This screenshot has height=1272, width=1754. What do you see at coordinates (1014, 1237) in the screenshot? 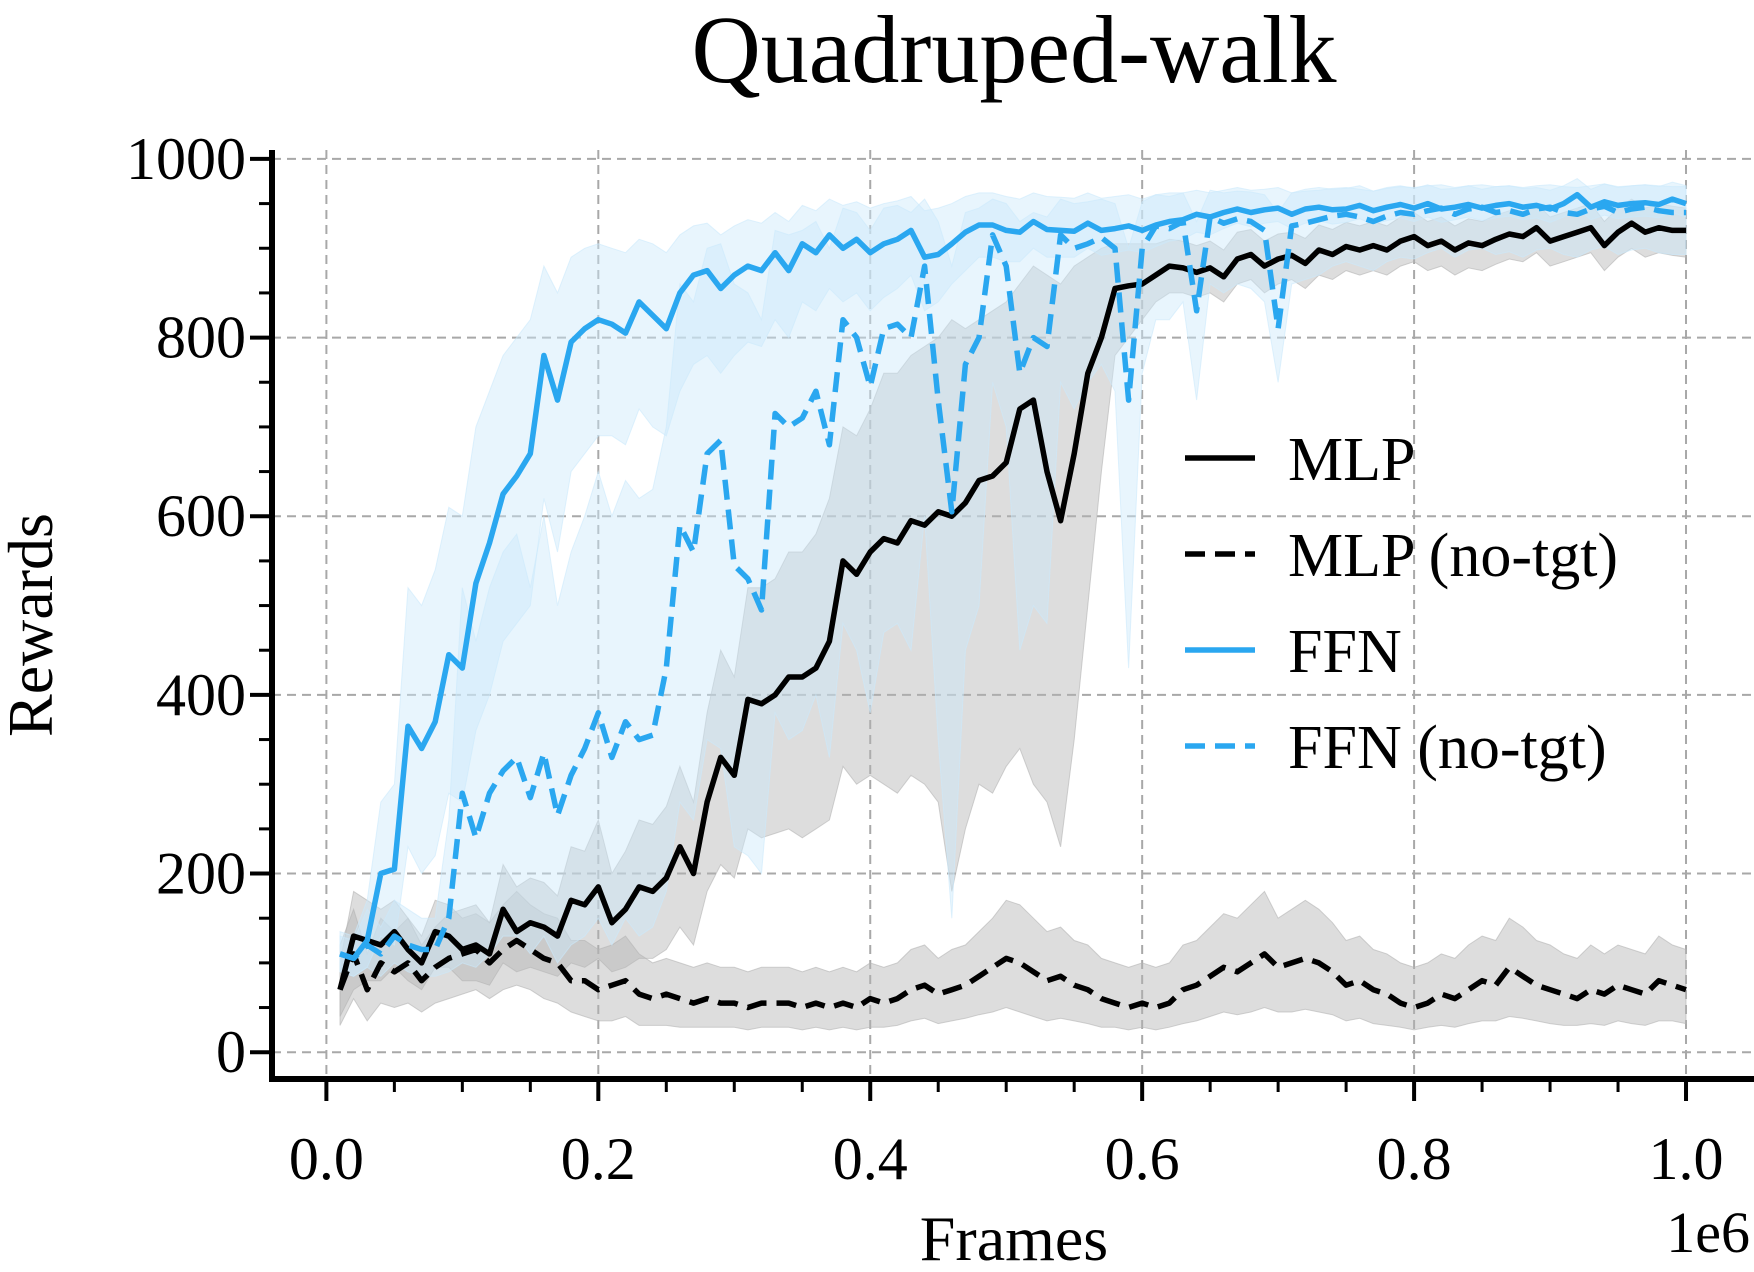
I see `x-axis-label: Frames` at bounding box center [1014, 1237].